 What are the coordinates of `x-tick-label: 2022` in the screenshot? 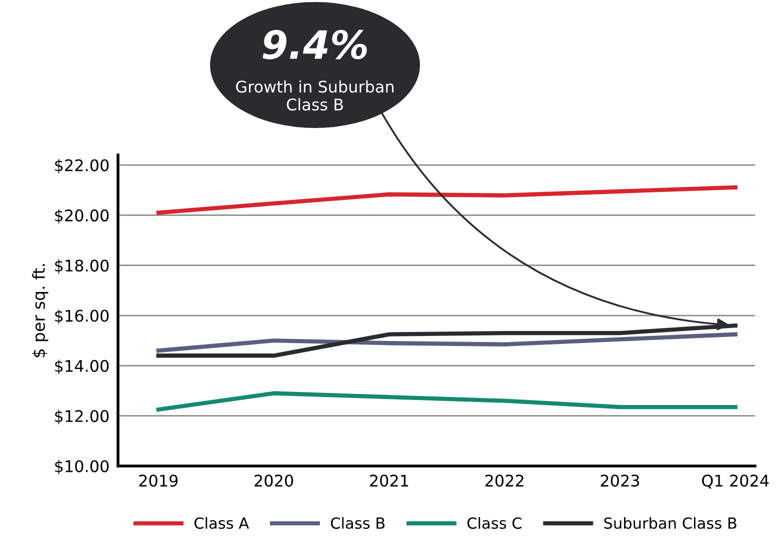 It's located at (504, 480).